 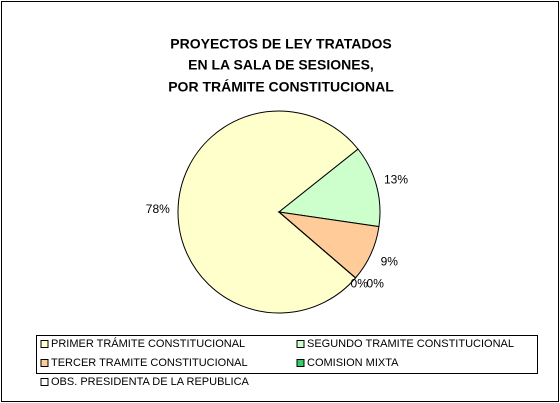 What do you see at coordinates (353, 363) in the screenshot?
I see `legend-label: COMISION MIXTA` at bounding box center [353, 363].